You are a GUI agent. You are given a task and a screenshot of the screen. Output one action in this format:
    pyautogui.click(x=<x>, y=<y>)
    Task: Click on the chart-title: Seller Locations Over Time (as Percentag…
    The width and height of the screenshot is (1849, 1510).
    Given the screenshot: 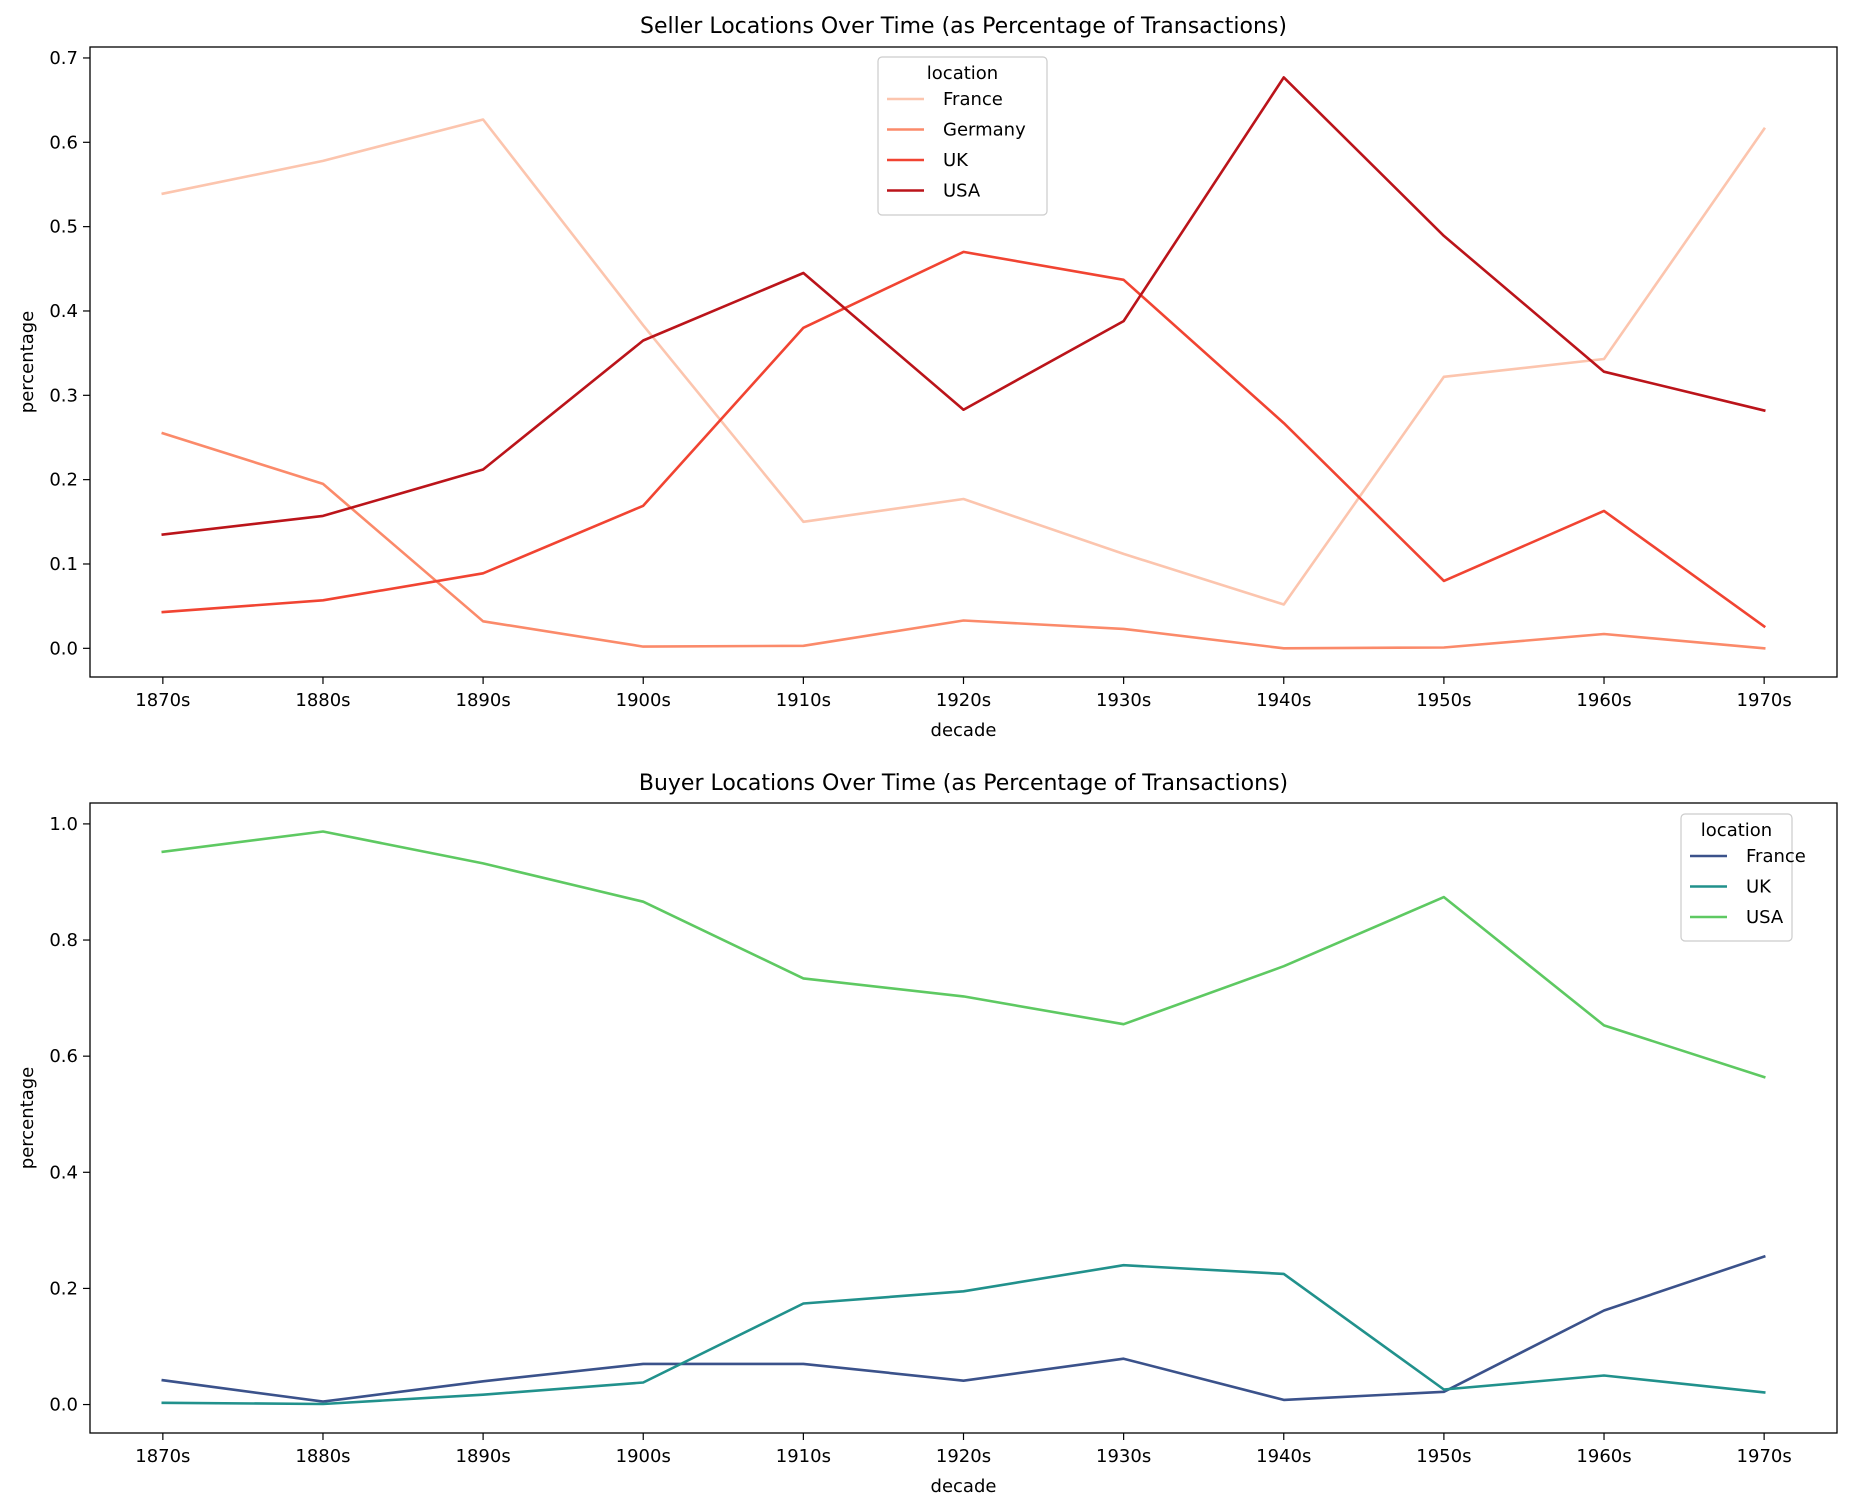 What is the action you would take?
    pyautogui.click(x=963, y=26)
    